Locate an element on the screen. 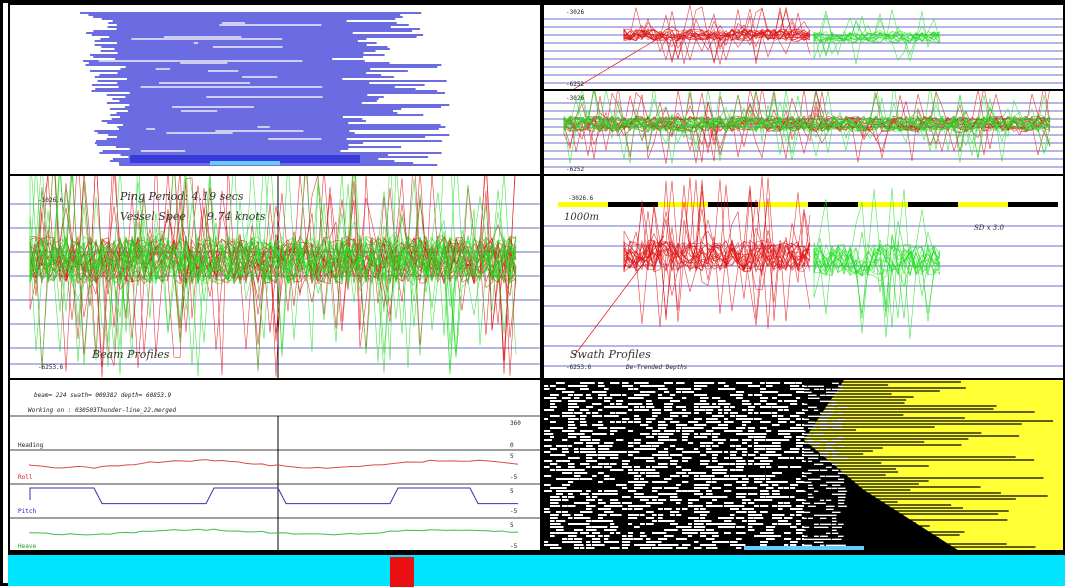 This screenshot has height=587, width=1065. backscatter-plot is located at coordinates (803, 465).